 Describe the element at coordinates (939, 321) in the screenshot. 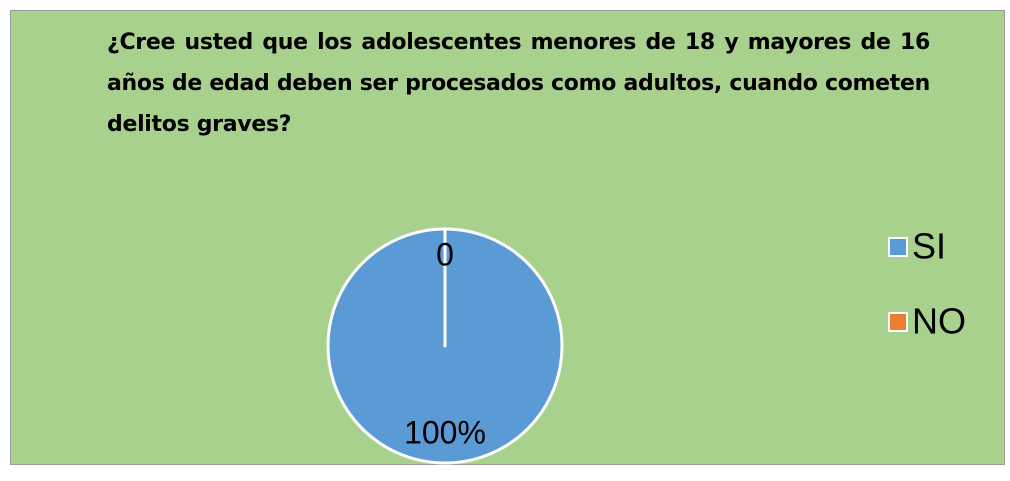

I see `legend-label: NO` at that location.